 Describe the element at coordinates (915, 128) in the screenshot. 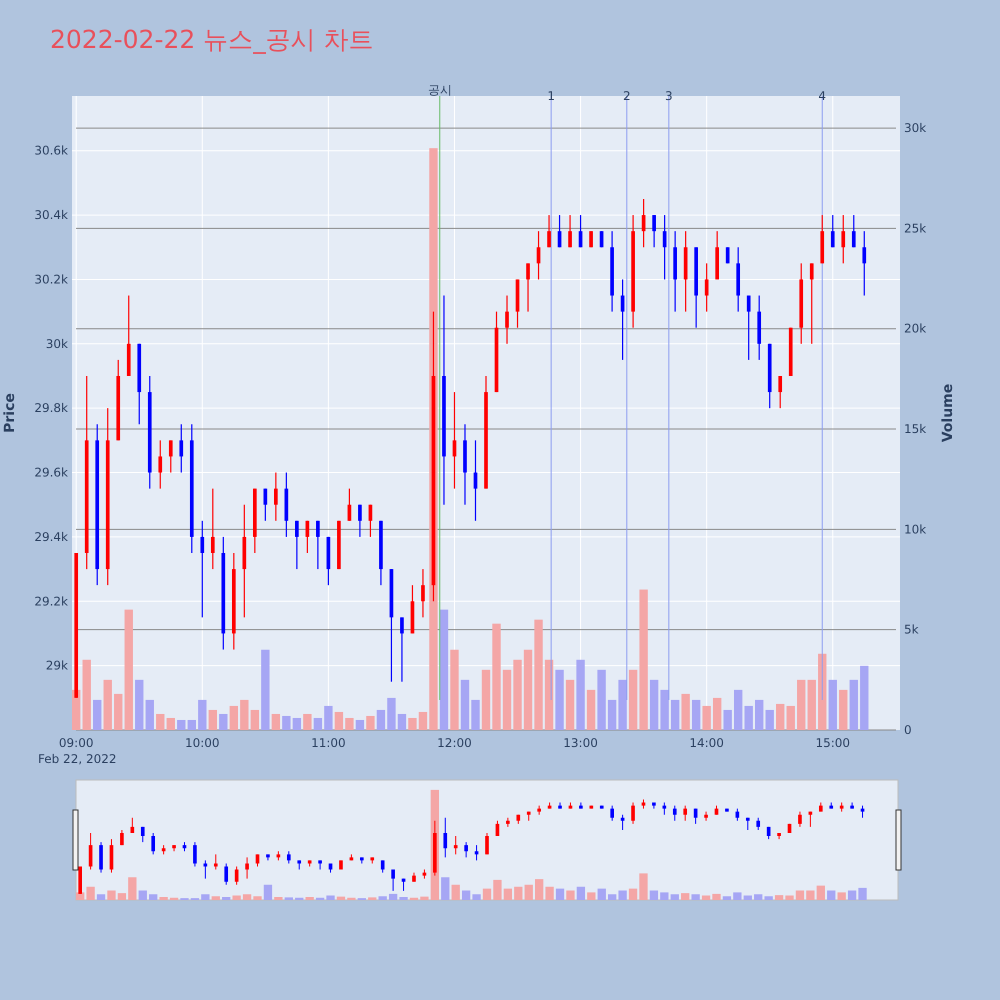

I see `y2-tick-label: 30k` at that location.